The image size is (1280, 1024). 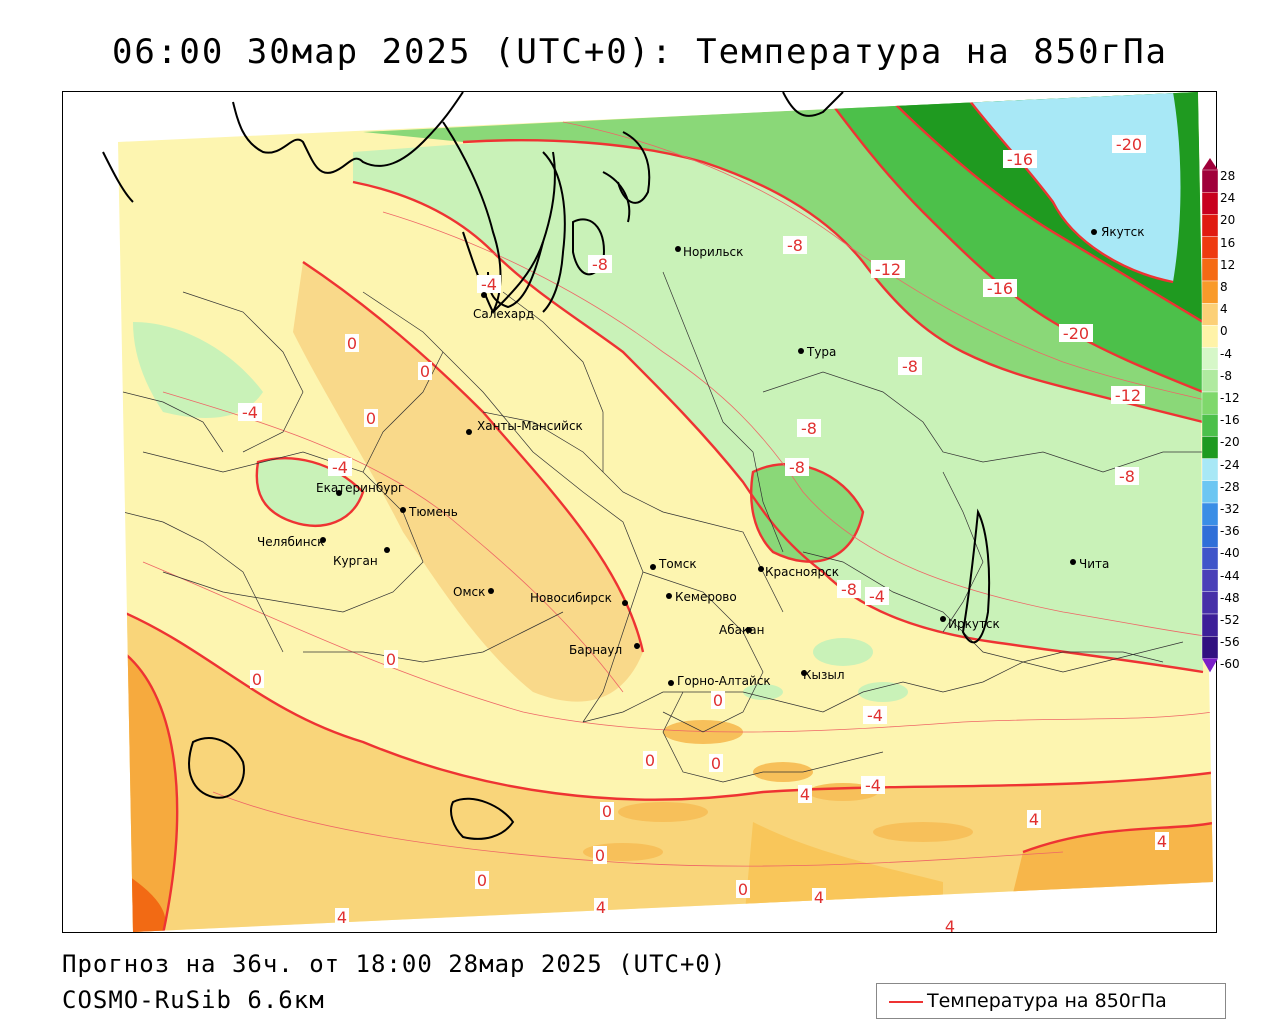 What do you see at coordinates (503, 314) in the screenshot?
I see `city-label: Салехард` at bounding box center [503, 314].